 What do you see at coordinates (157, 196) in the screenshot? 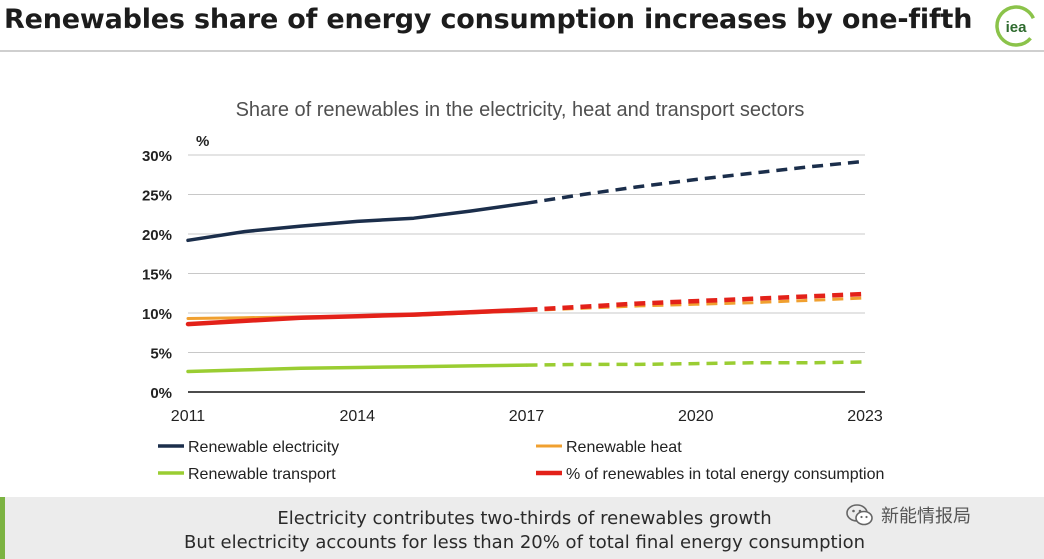
I see `y-tick-label: 25%` at bounding box center [157, 196].